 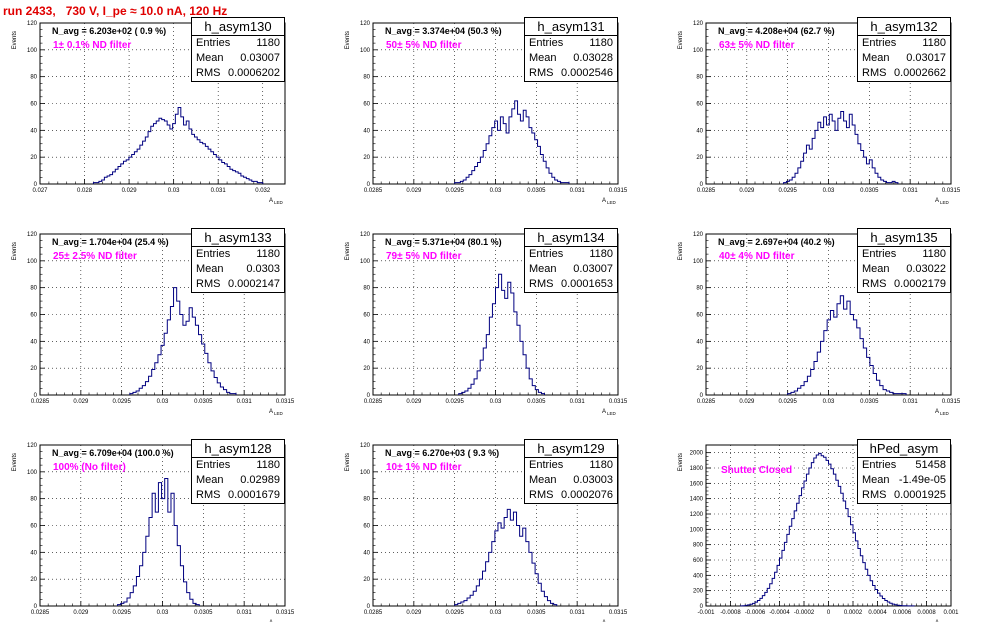 I want to click on y-tick-label: 2000, so click(x=697, y=454).